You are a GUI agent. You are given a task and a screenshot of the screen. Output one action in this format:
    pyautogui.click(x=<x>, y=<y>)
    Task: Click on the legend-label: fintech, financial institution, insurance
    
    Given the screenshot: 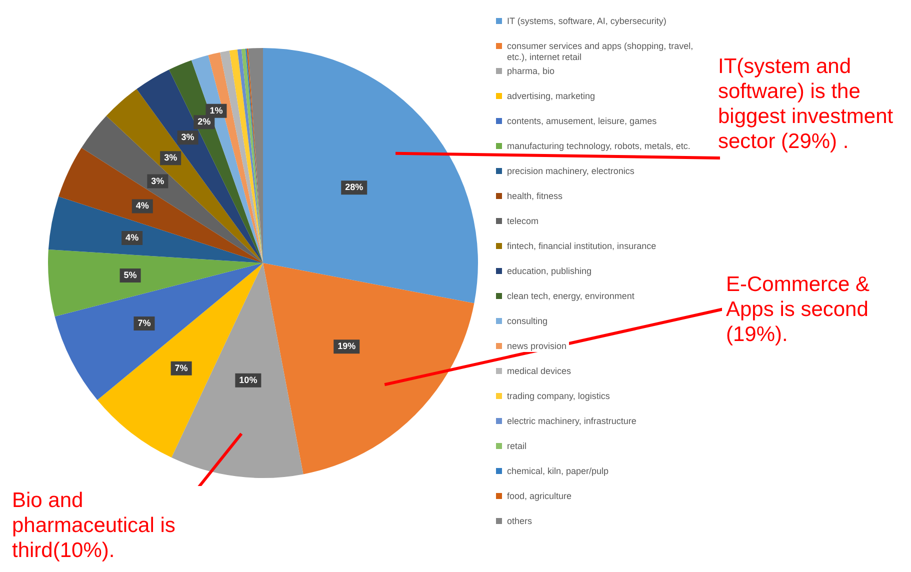 What is the action you would take?
    pyautogui.click(x=581, y=246)
    